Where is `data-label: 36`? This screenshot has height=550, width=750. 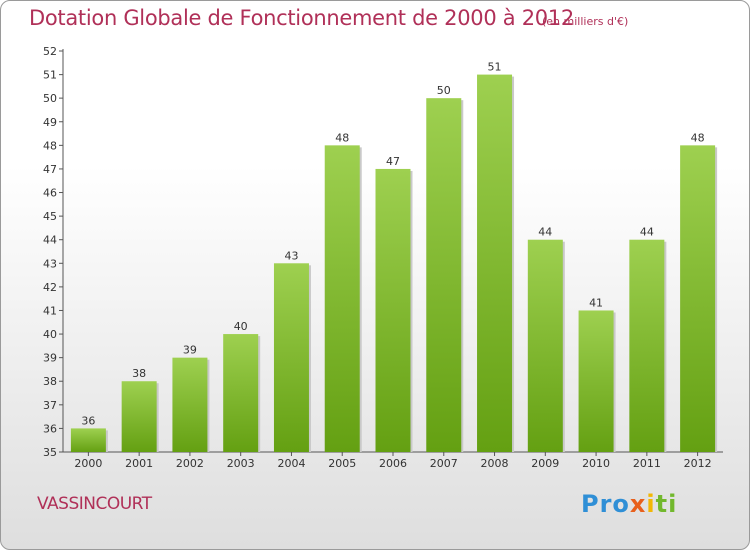 data-label: 36 is located at coordinates (88, 420).